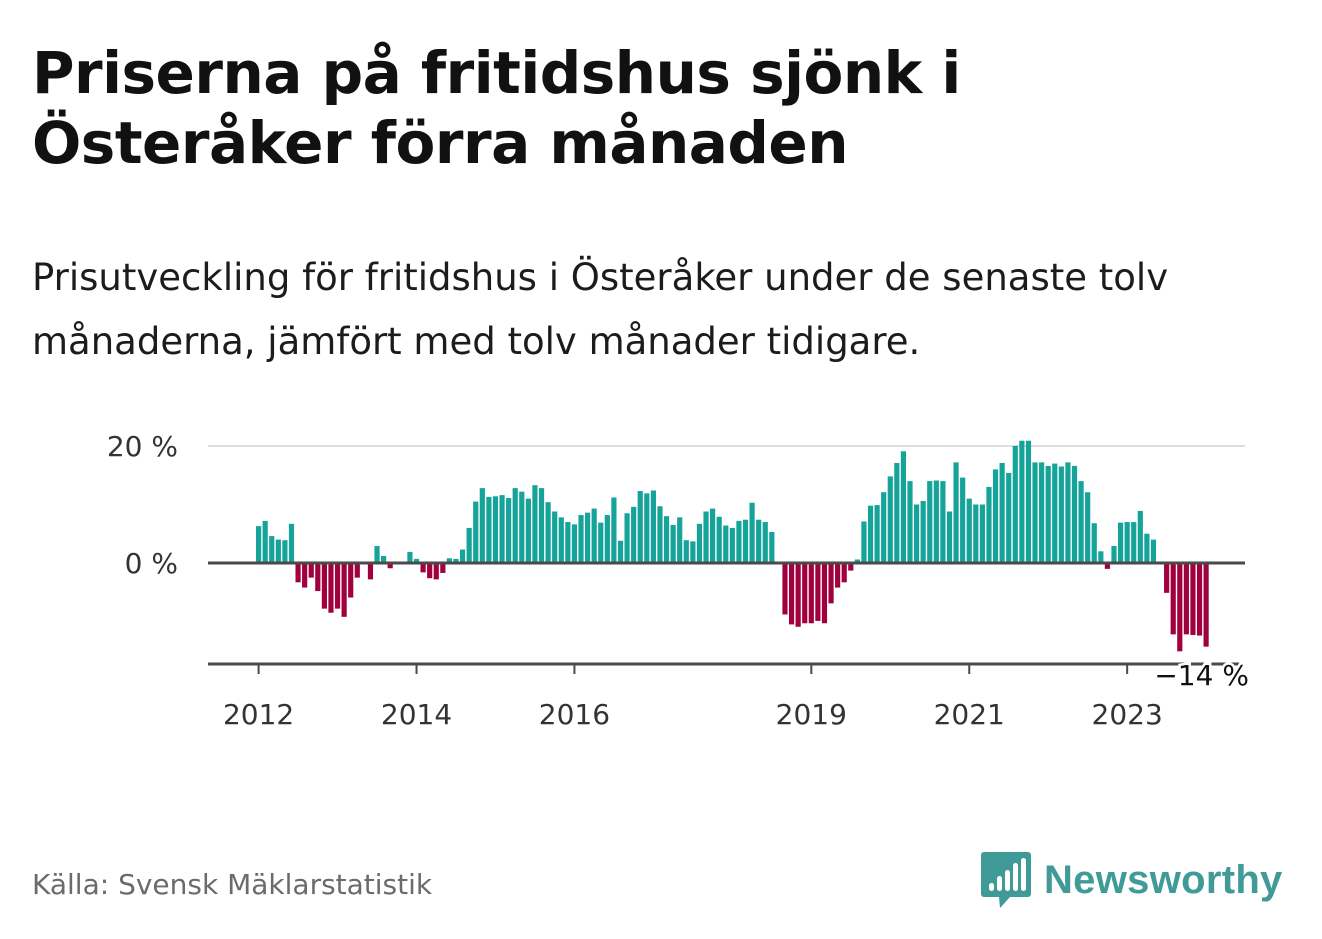 The width and height of the screenshot is (1322, 939). Describe the element at coordinates (1131, 880) in the screenshot. I see `brand-logo: Newsworthy` at that location.